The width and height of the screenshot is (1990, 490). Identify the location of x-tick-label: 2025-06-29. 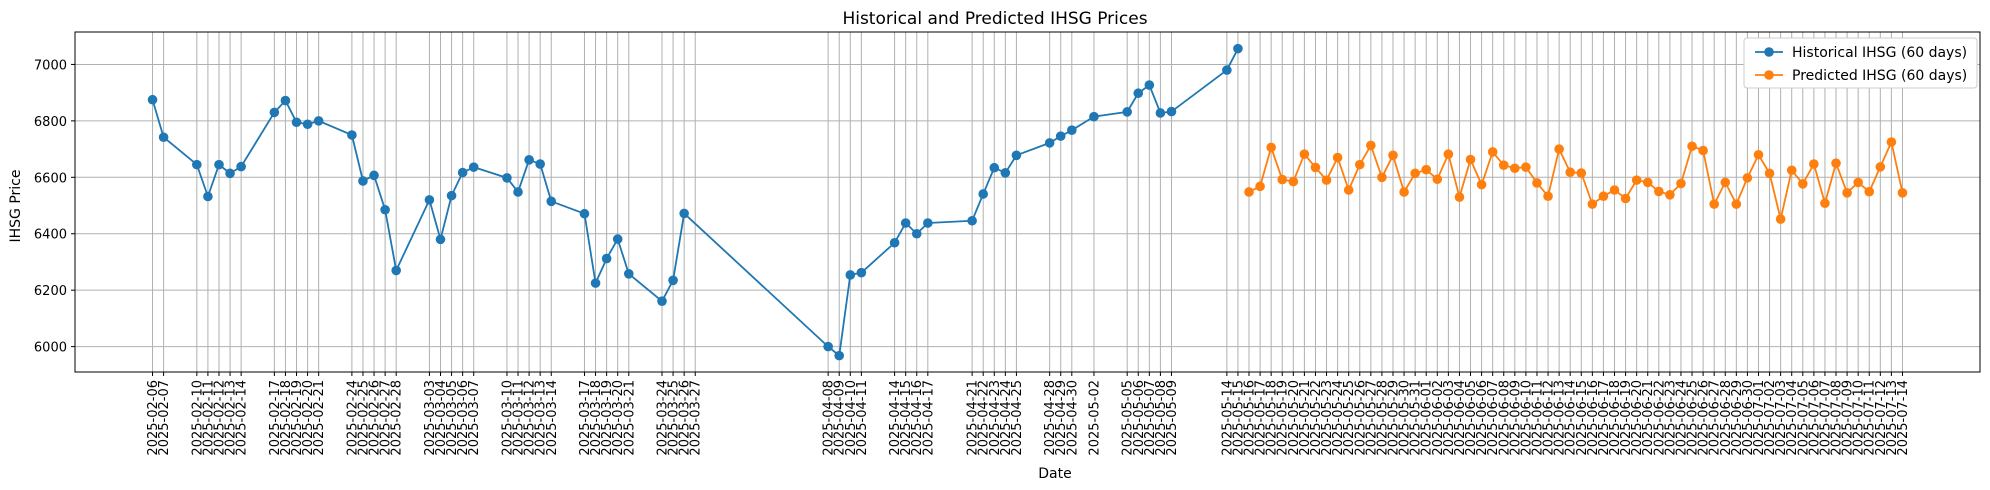
(1737, 418).